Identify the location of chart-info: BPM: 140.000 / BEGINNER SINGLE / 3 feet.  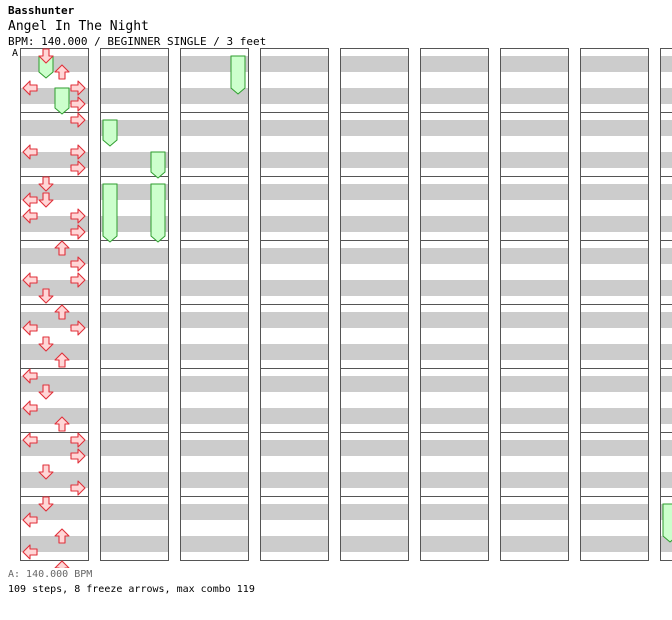
(137, 41).